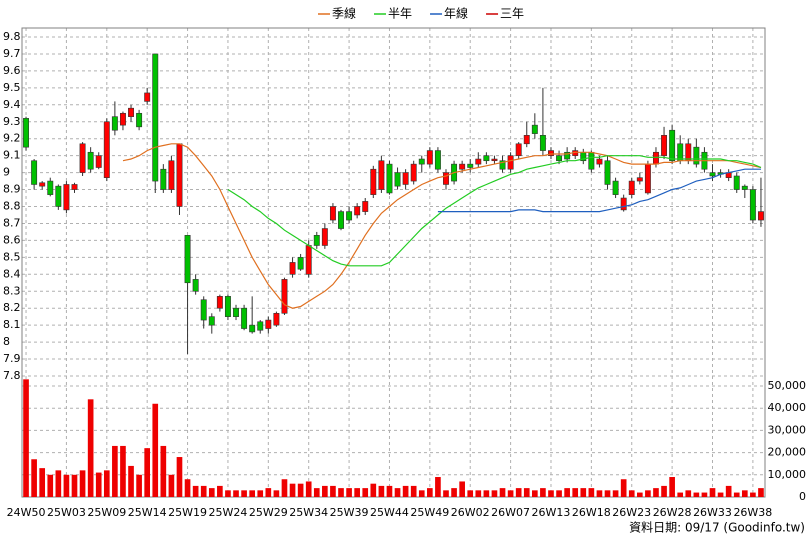  I want to click on x-tick-label: 26W38, so click(752, 512).